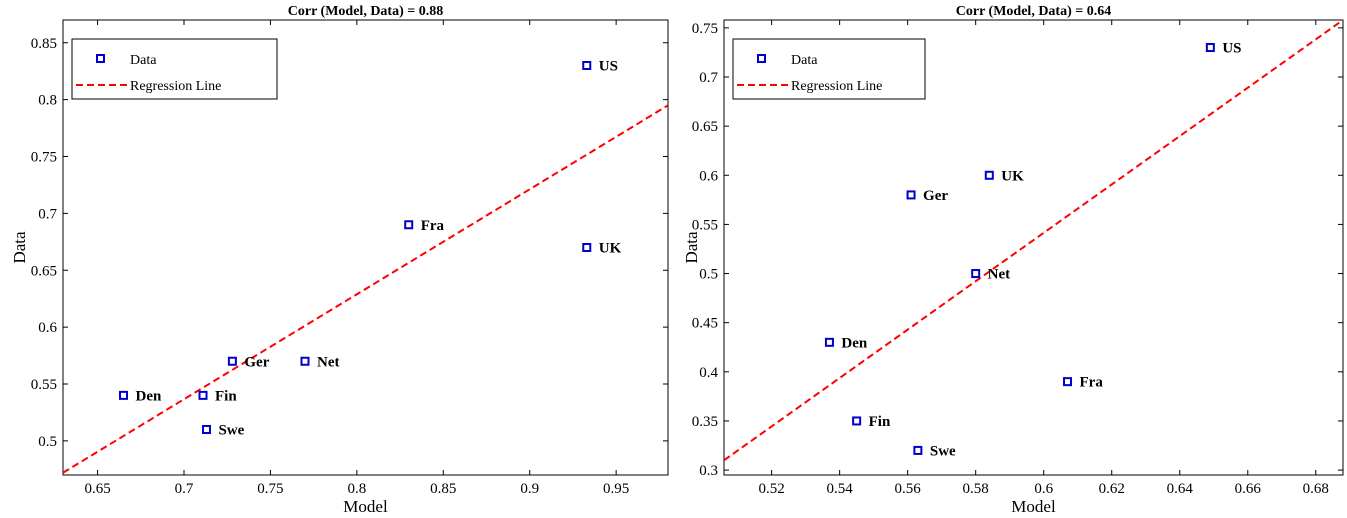  I want to click on x-tick-label: 0.62, so click(1112, 489).